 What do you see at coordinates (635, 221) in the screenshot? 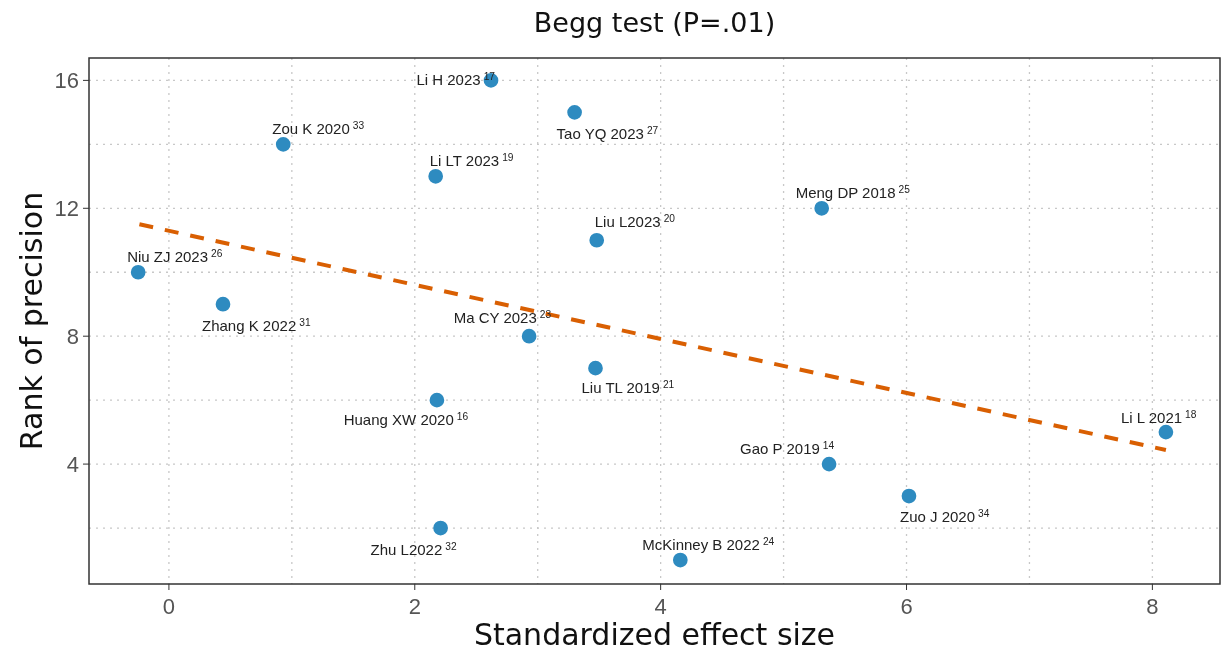
I see `annotation: Liu L2023$^{20}$` at bounding box center [635, 221].